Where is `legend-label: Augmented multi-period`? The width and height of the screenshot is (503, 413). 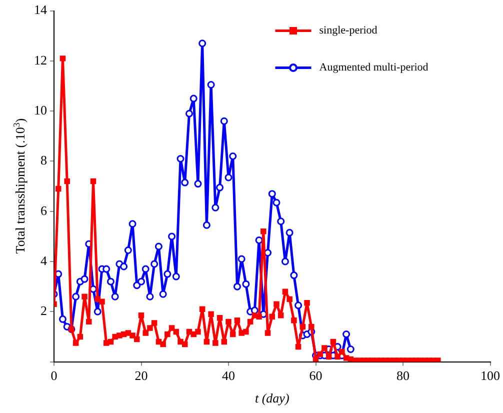
legend-label: Augmented multi-period is located at coordinates (374, 68).